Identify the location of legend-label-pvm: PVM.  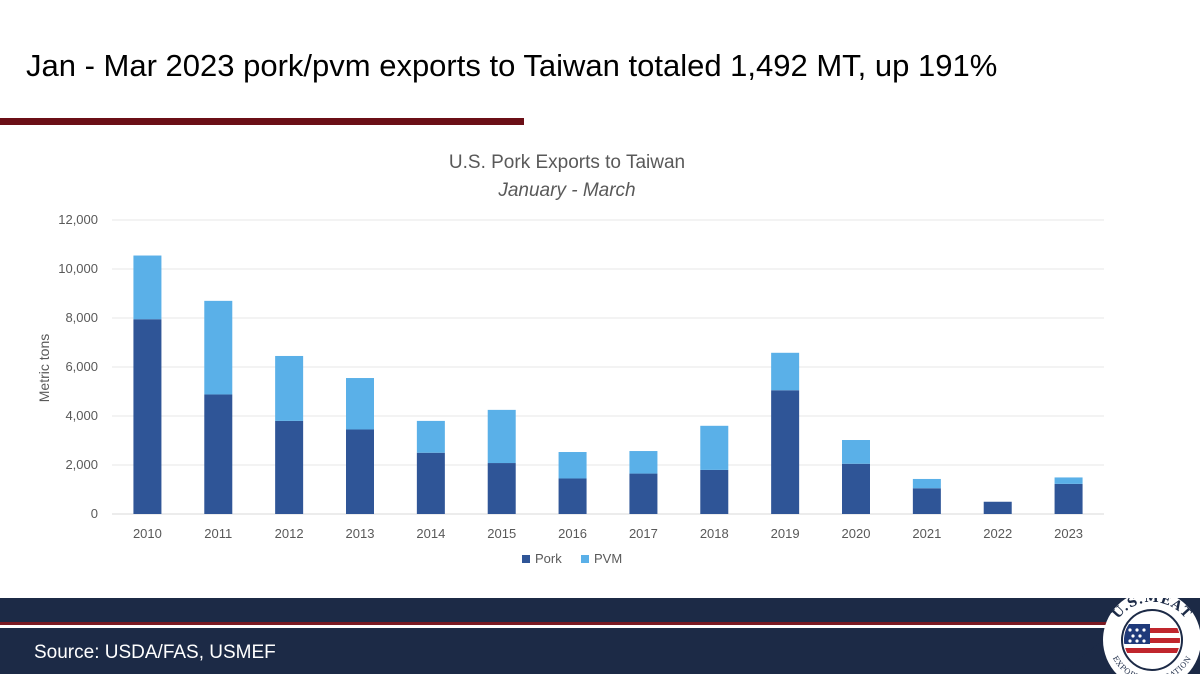
(608, 558).